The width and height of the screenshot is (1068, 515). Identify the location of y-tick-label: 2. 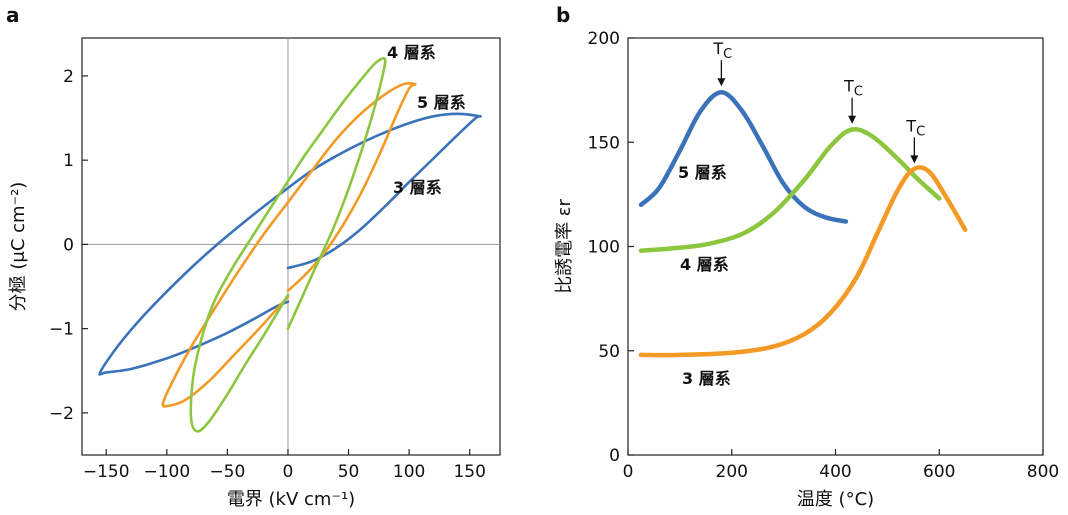
(68, 77).